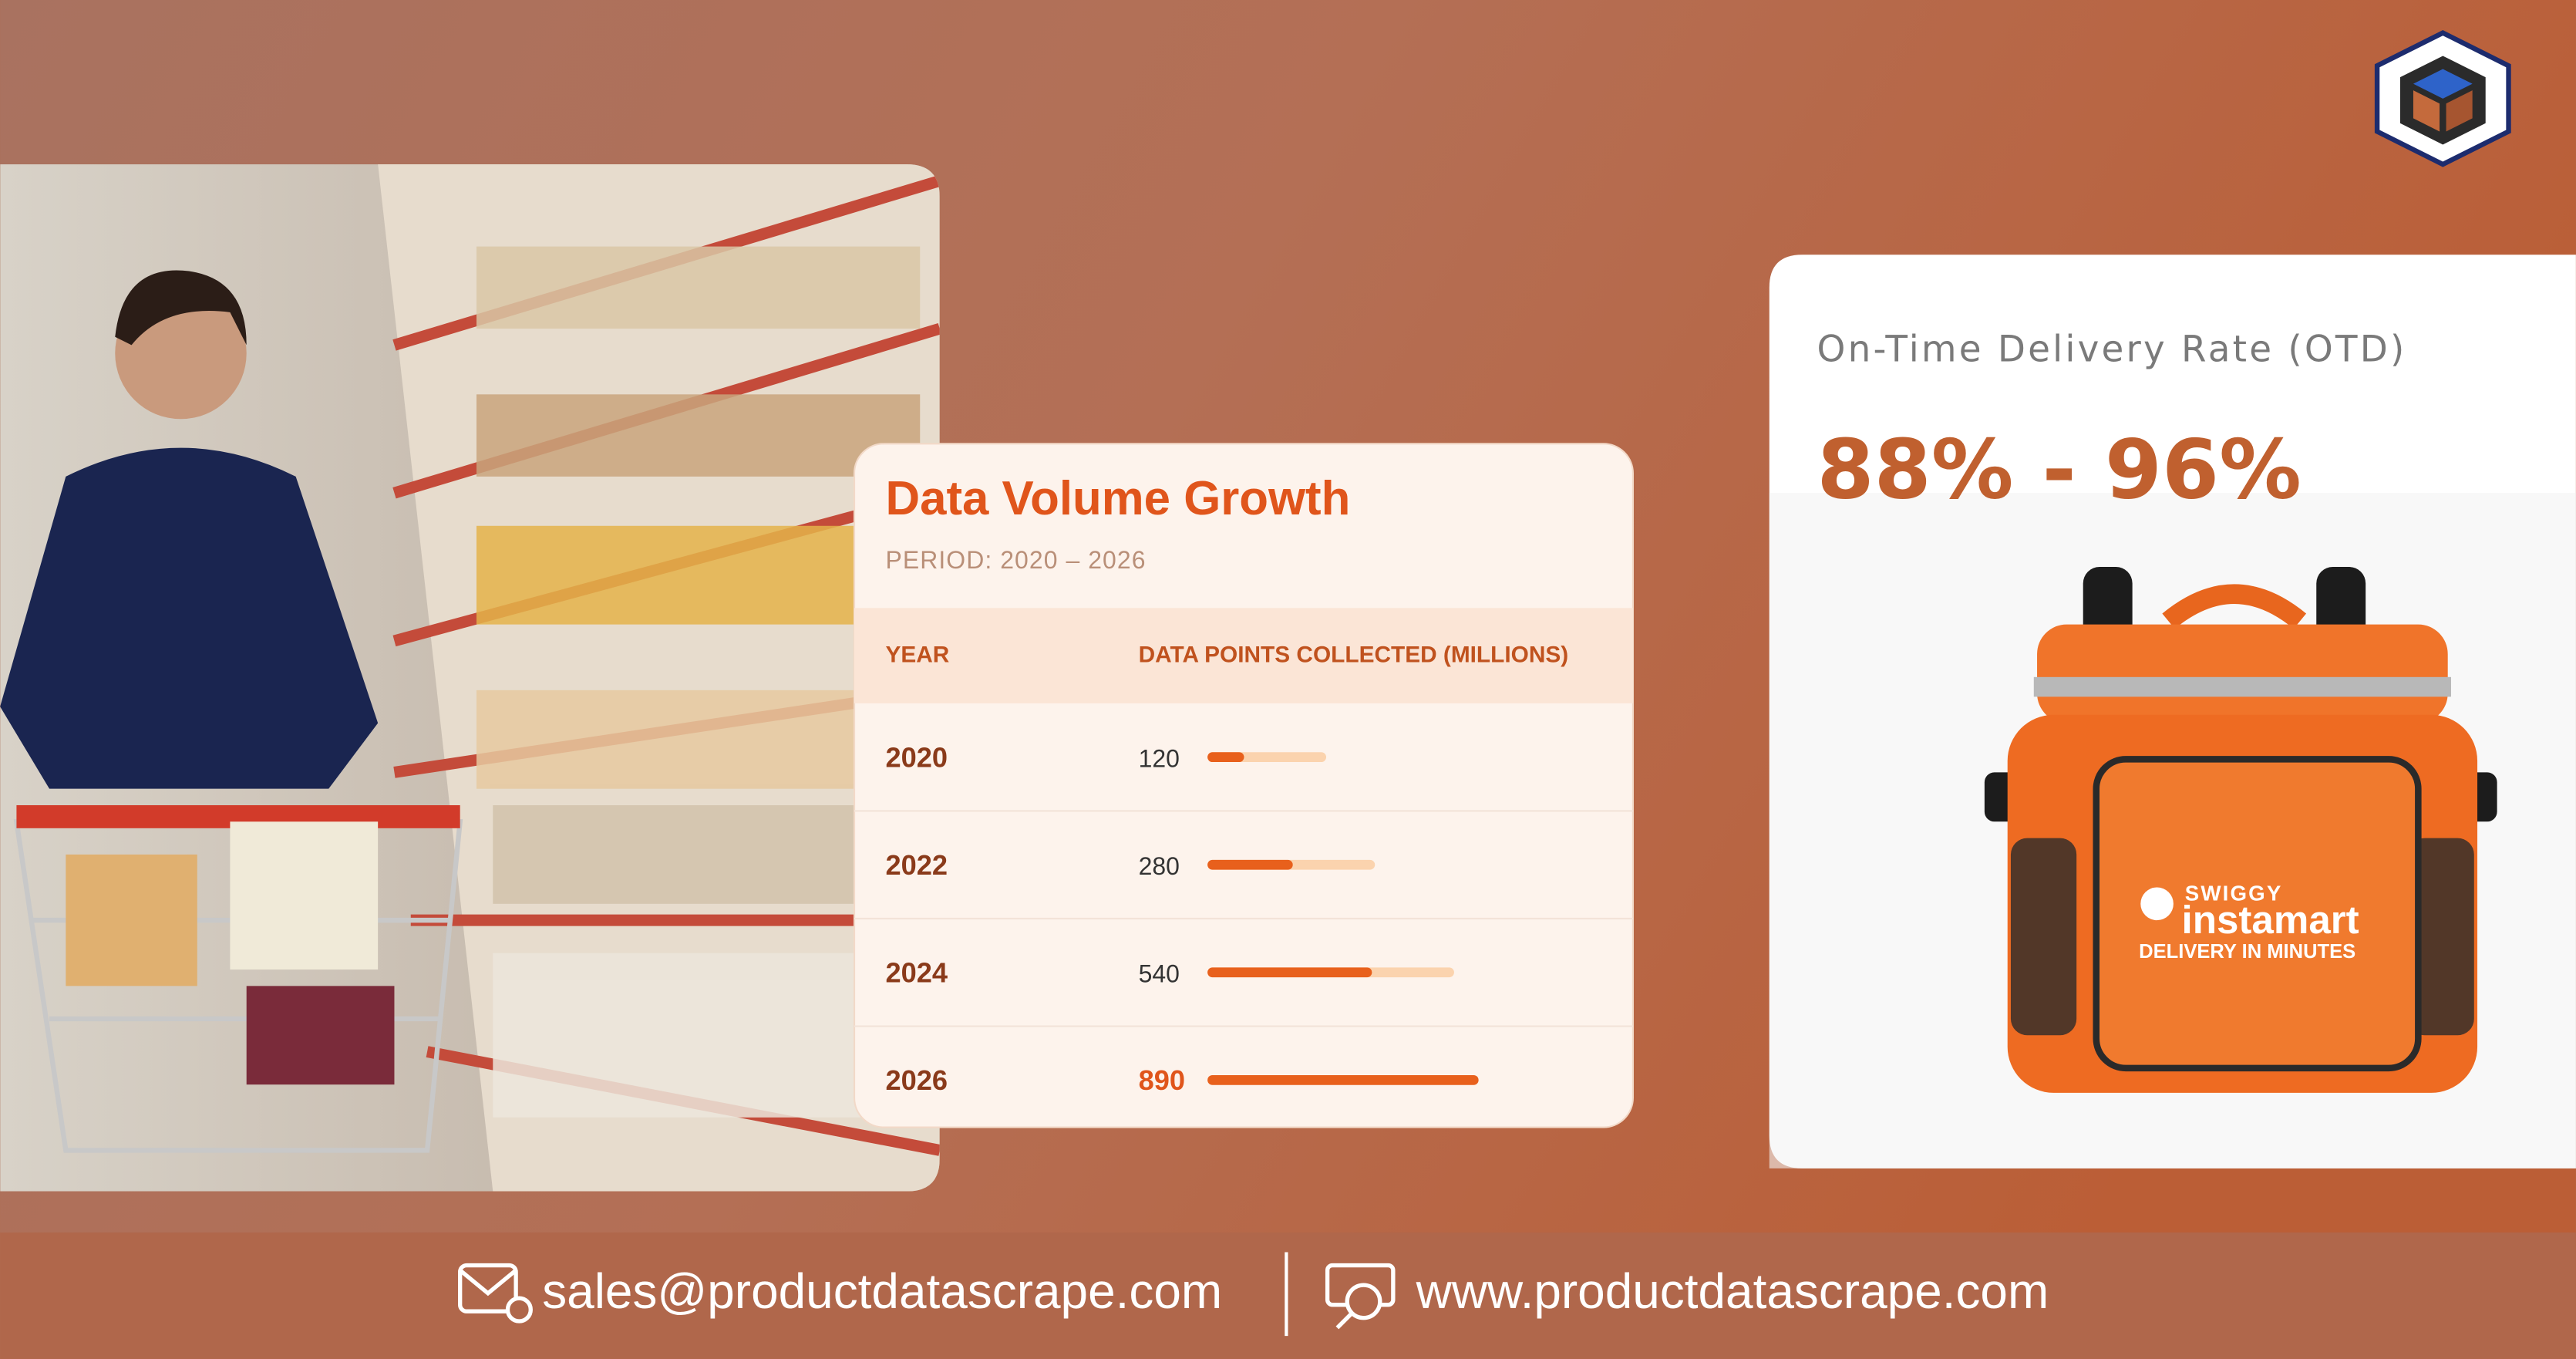 Image resolution: width=2576 pixels, height=1359 pixels. I want to click on row-value: 890, so click(1162, 1080).